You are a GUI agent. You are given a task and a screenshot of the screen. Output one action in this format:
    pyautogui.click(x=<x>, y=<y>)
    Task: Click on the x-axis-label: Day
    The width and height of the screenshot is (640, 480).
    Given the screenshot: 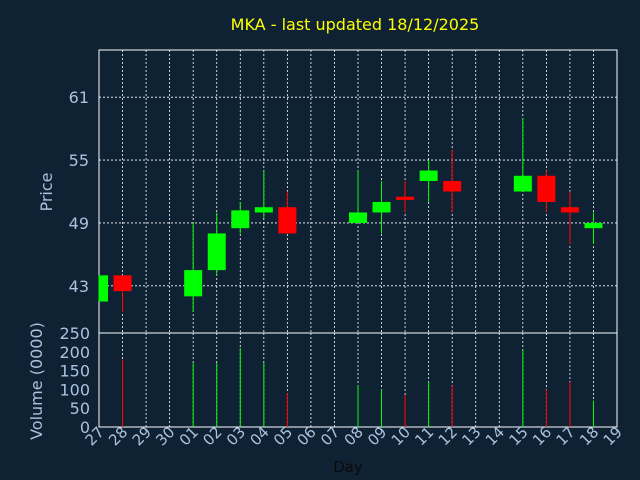 What is the action you would take?
    pyautogui.click(x=348, y=467)
    